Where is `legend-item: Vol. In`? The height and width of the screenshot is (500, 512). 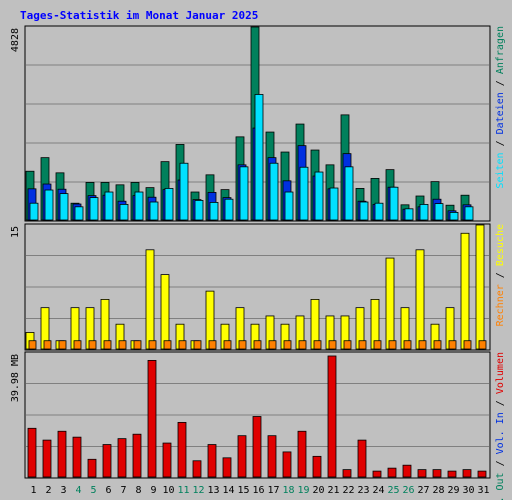 legend-item: Vol. In is located at coordinates (500, 433).